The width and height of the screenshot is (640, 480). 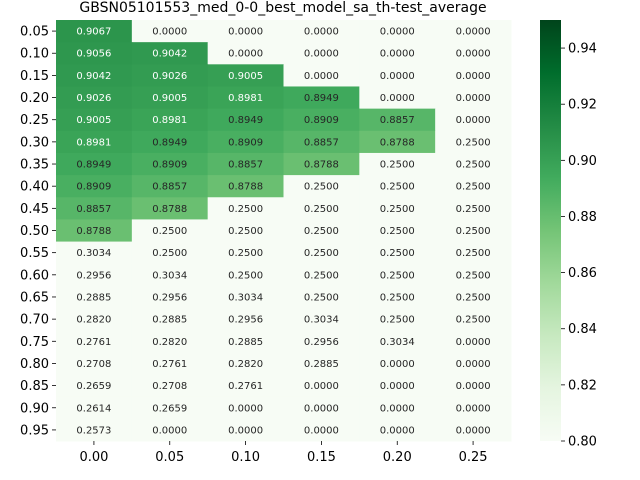 What do you see at coordinates (34, 32) in the screenshot?
I see `y-tick-label: 0.05` at bounding box center [34, 32].